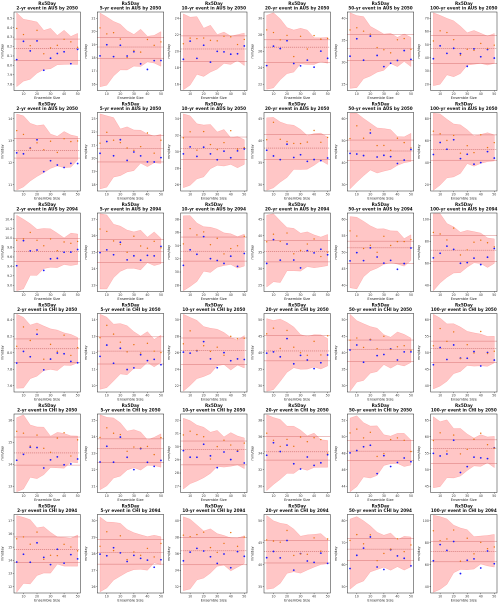  I want to click on y-tick-label: 45, so click(260, 543).